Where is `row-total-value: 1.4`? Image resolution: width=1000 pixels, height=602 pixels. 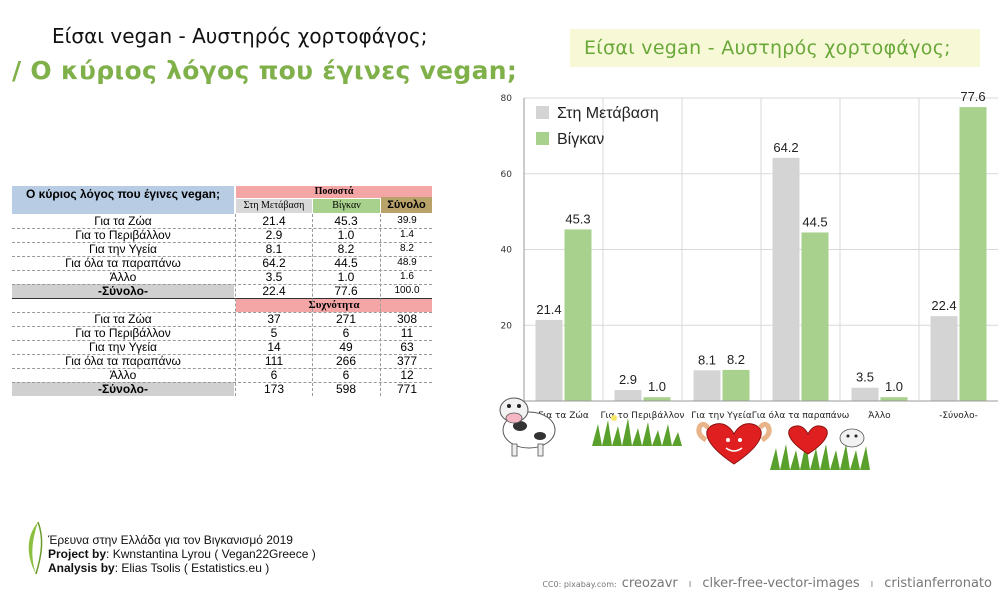
row-total-value: 1.4 is located at coordinates (407, 234).